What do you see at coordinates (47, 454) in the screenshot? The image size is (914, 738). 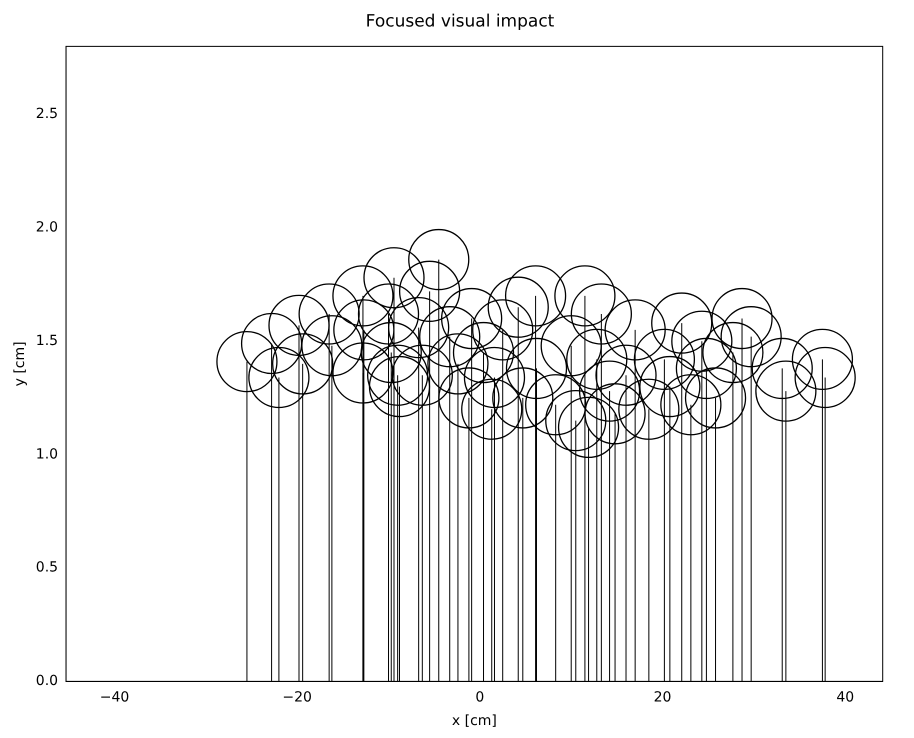 I see `y-tick-label: 1.0` at bounding box center [47, 454].